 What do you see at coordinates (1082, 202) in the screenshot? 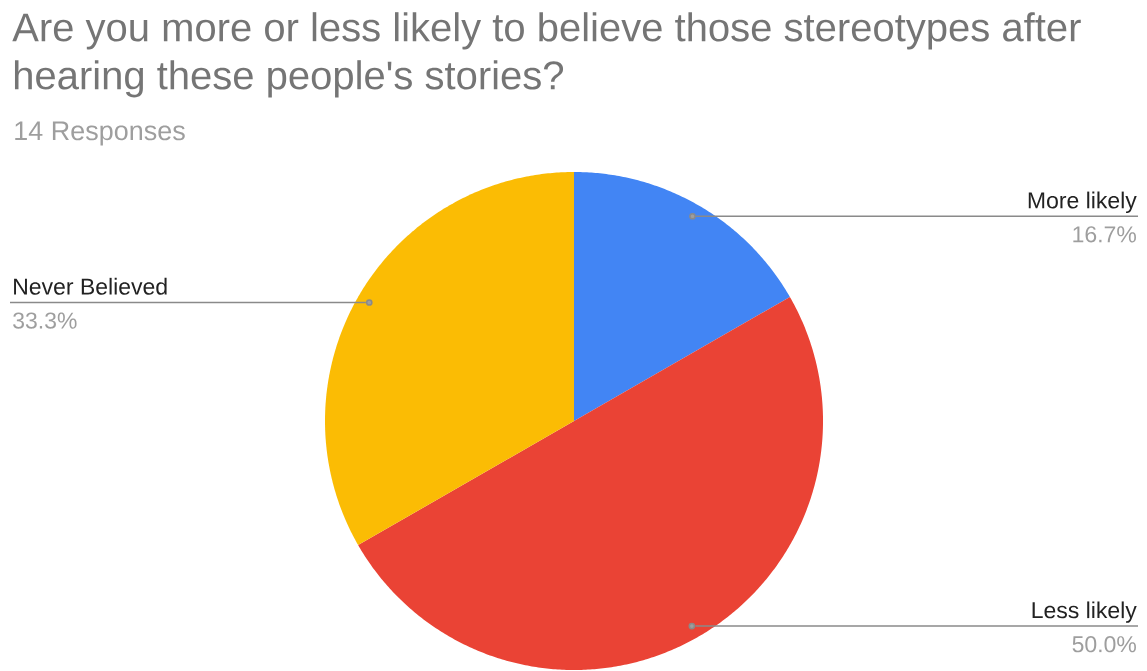
I see `slice-label: More likely` at bounding box center [1082, 202].